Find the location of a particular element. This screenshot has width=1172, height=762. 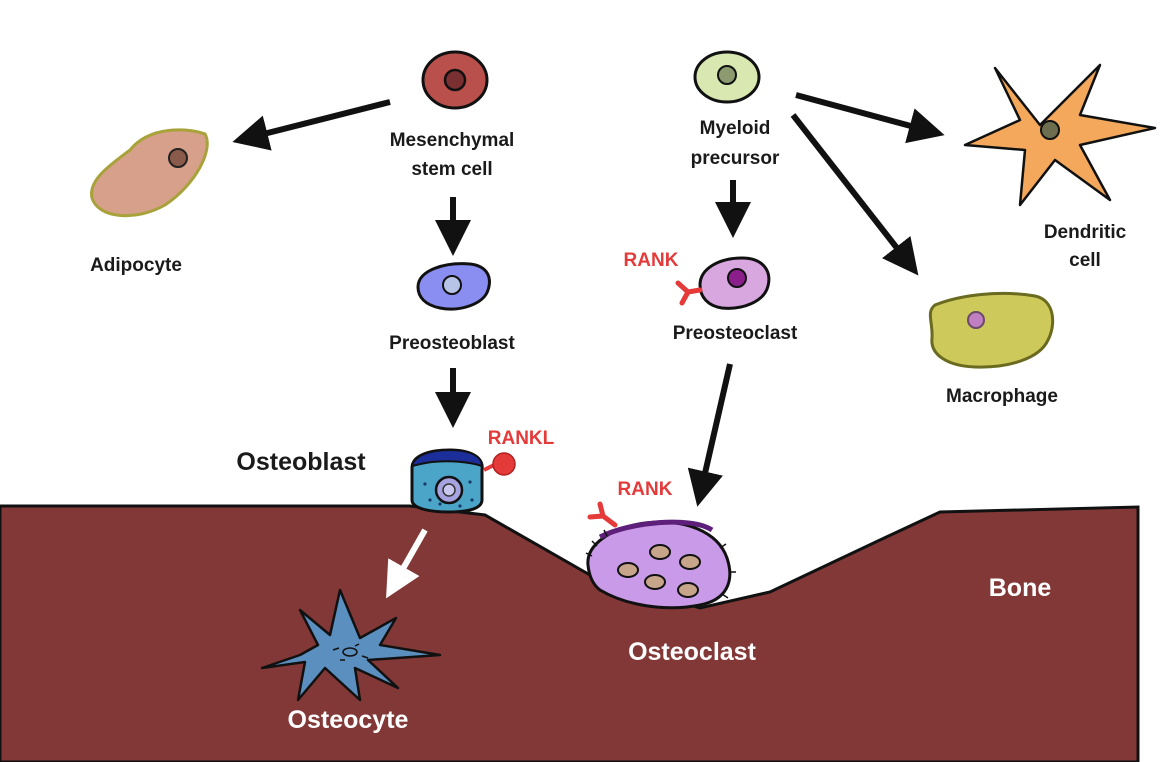

preosteoblast-icon is located at coordinates (453, 286).